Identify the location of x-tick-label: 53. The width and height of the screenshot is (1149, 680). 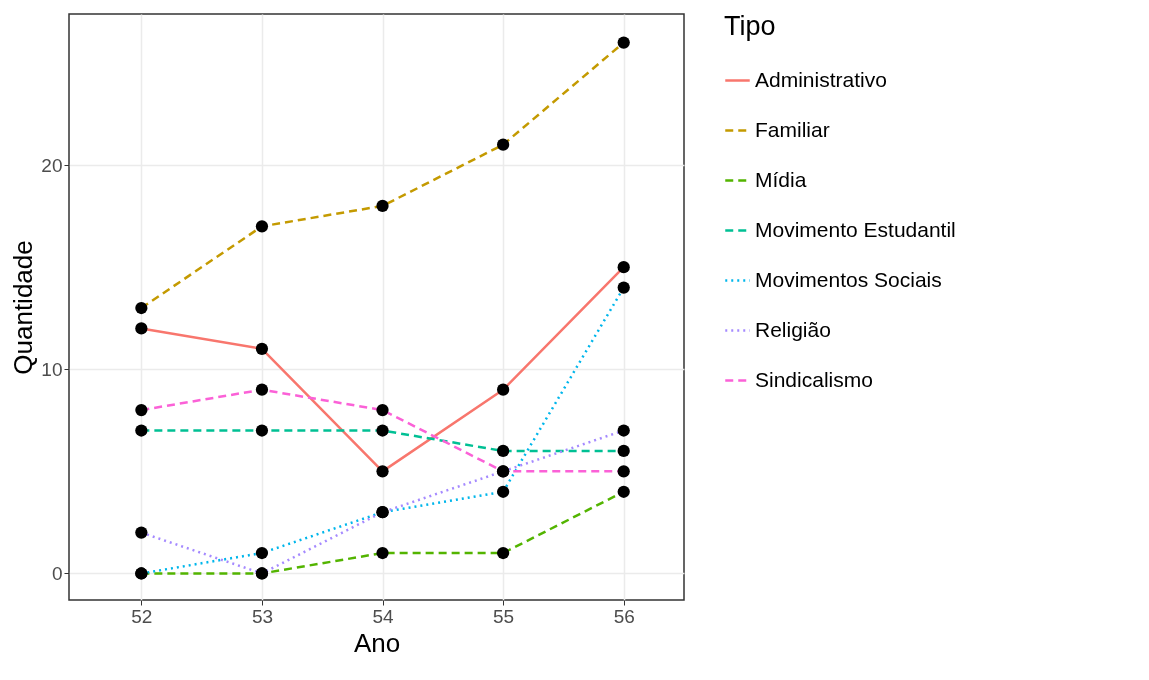
(262, 616).